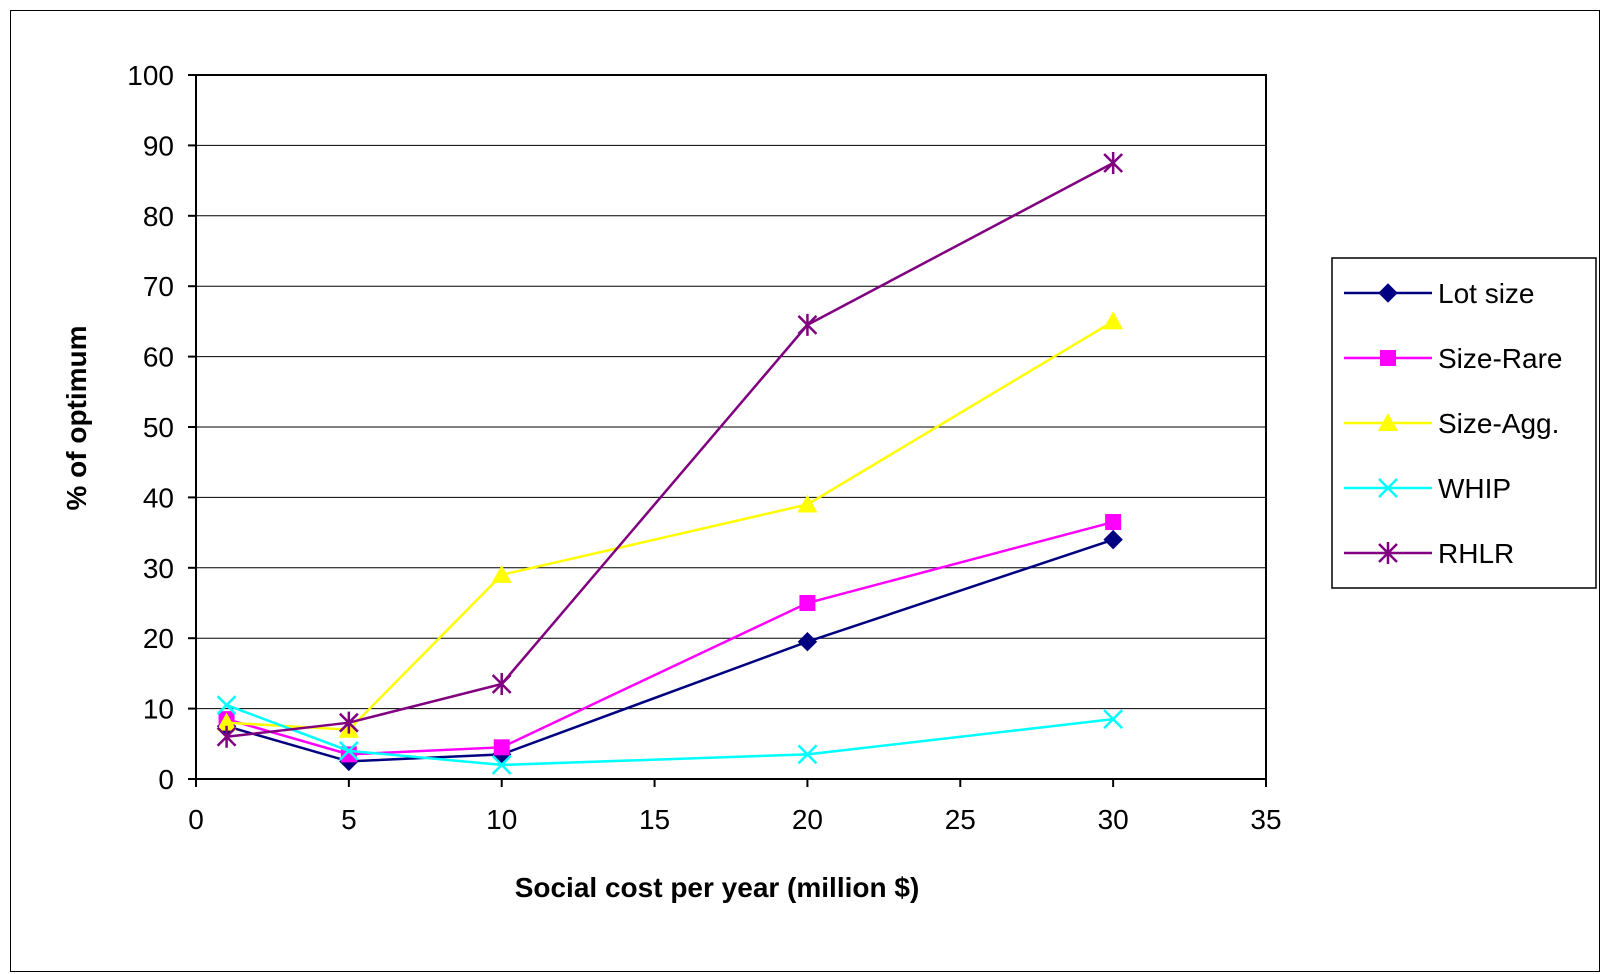 Image resolution: width=1602 pixels, height=974 pixels. I want to click on y-tick-label: 100, so click(150, 75).